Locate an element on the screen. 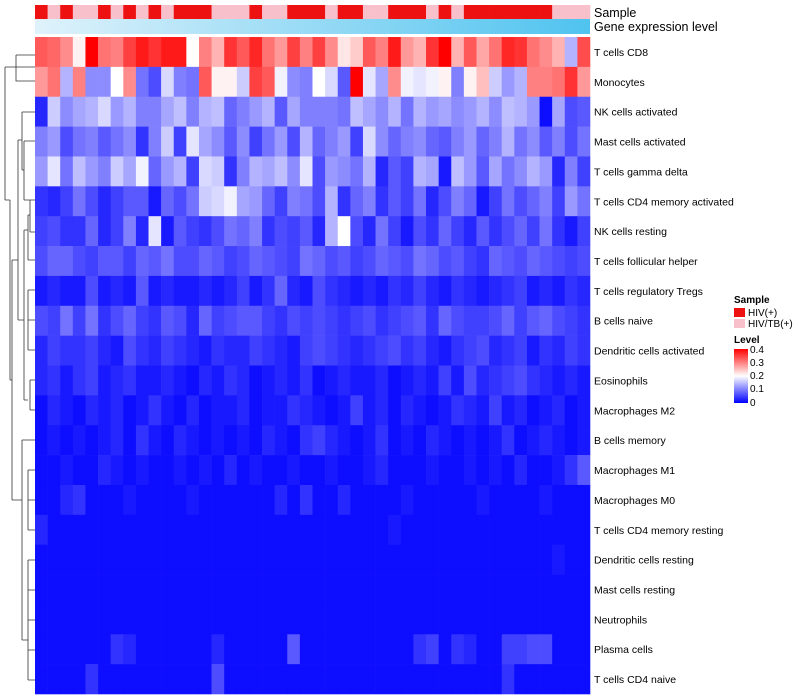  row-label: Mast cells resting is located at coordinates (634, 590).